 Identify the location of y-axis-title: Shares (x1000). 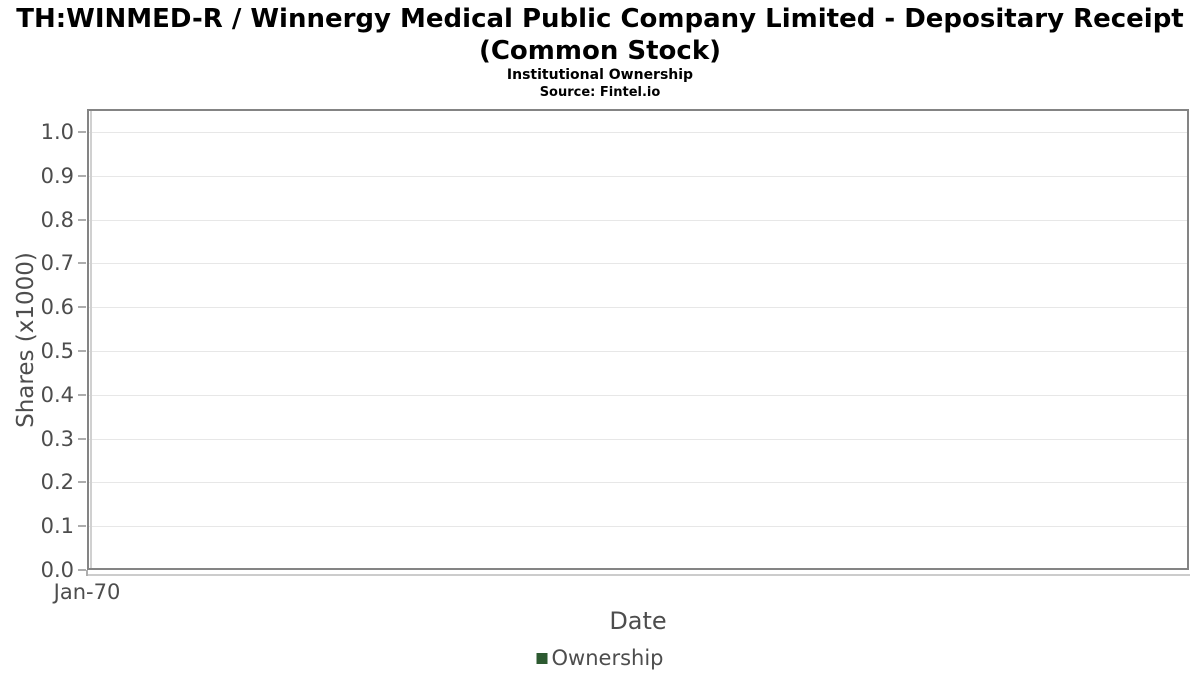
(26, 340).